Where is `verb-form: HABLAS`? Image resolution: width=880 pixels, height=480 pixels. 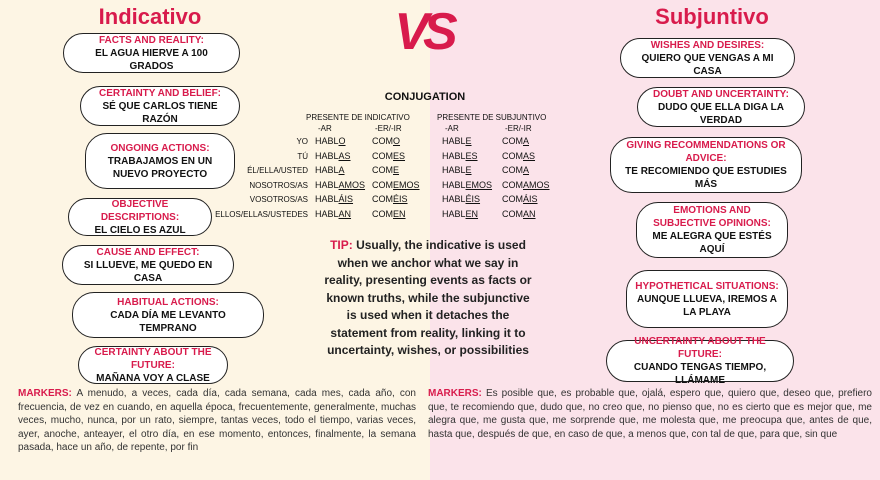 verb-form: HABLAS is located at coordinates (333, 156).